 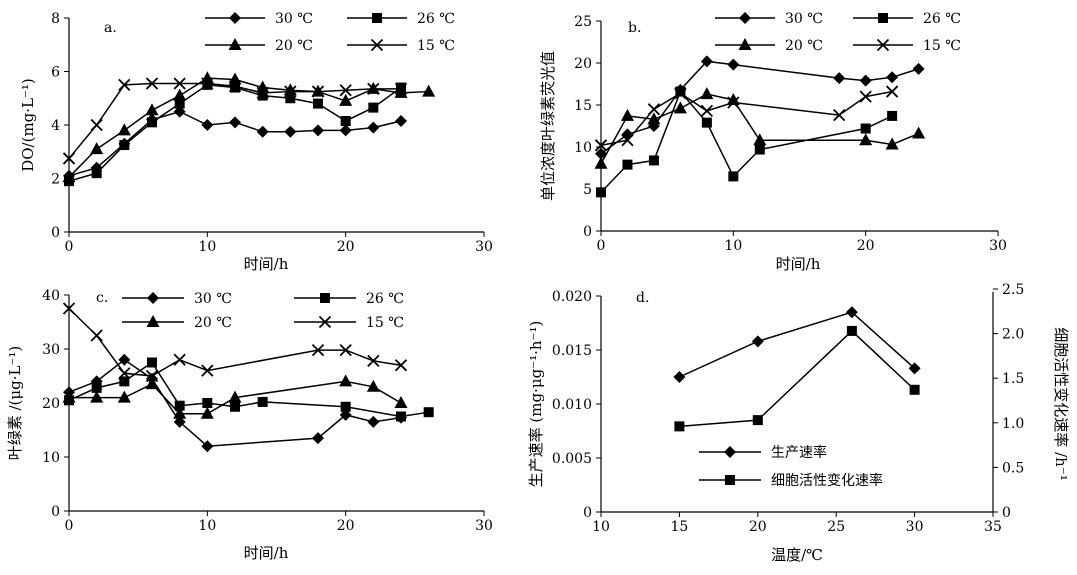 I want to click on panel-c-legend: 30 ℃ 26 ℃ 20 ℃ 15 ℃, so click(x=263, y=311).